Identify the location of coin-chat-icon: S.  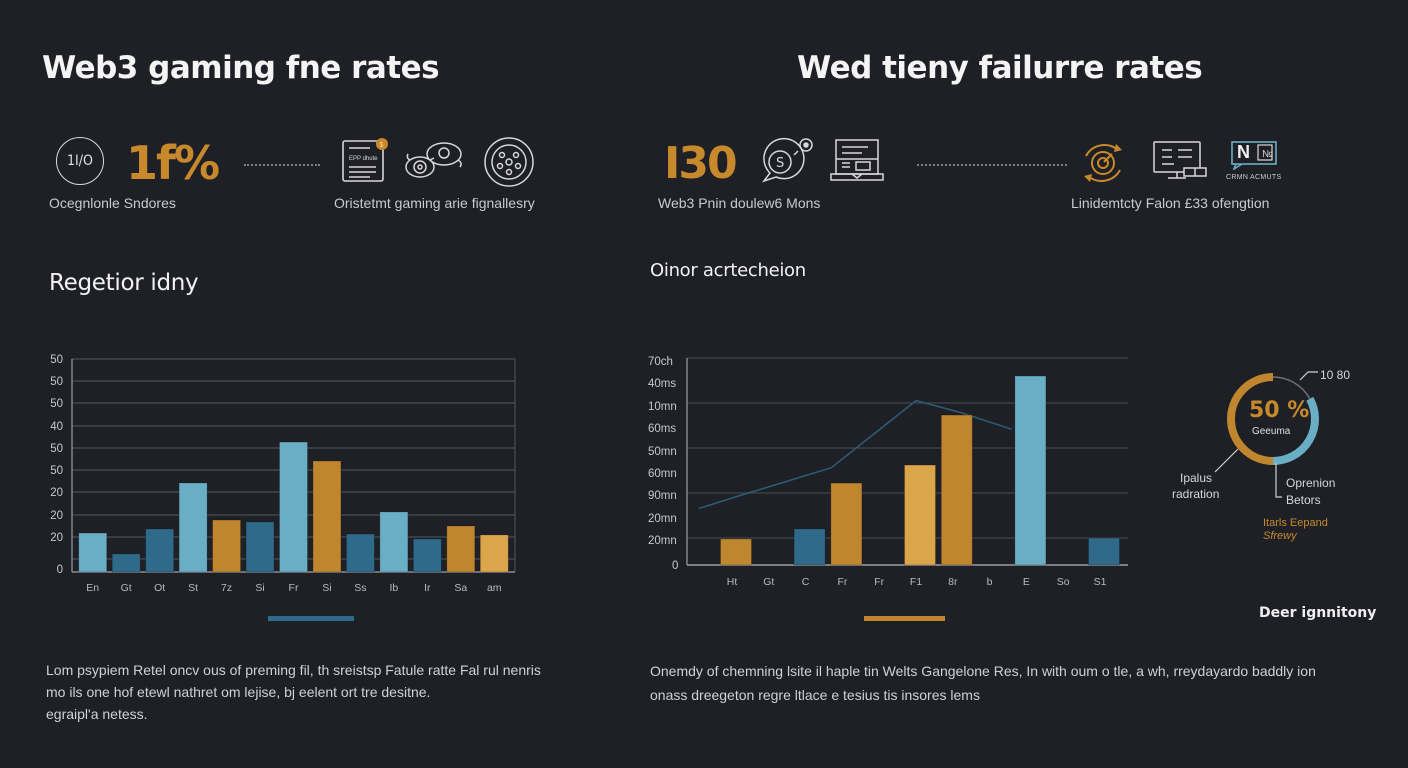
(785, 162).